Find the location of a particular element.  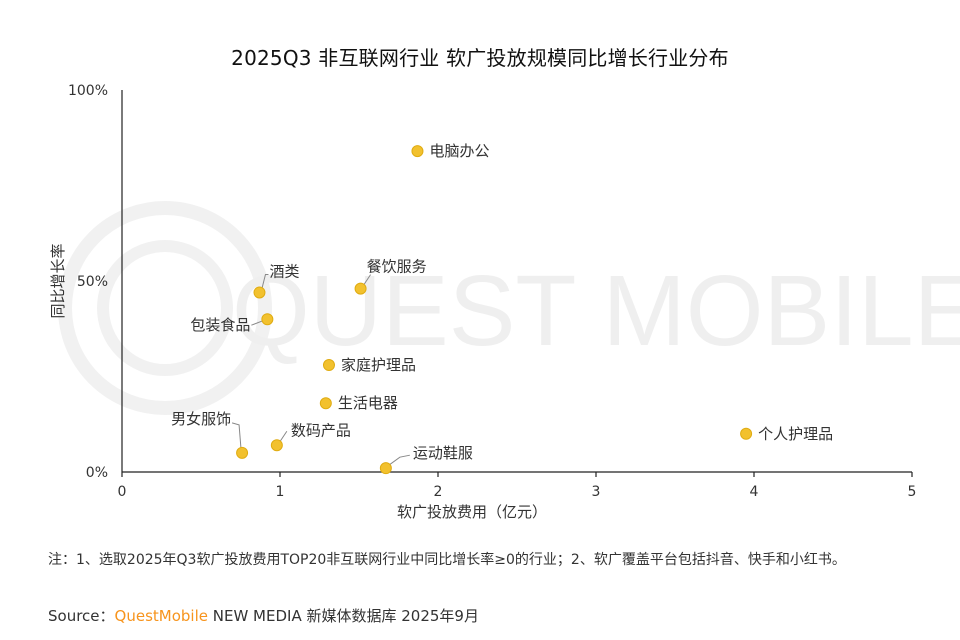

x-tick-label: 0 is located at coordinates (122, 492).